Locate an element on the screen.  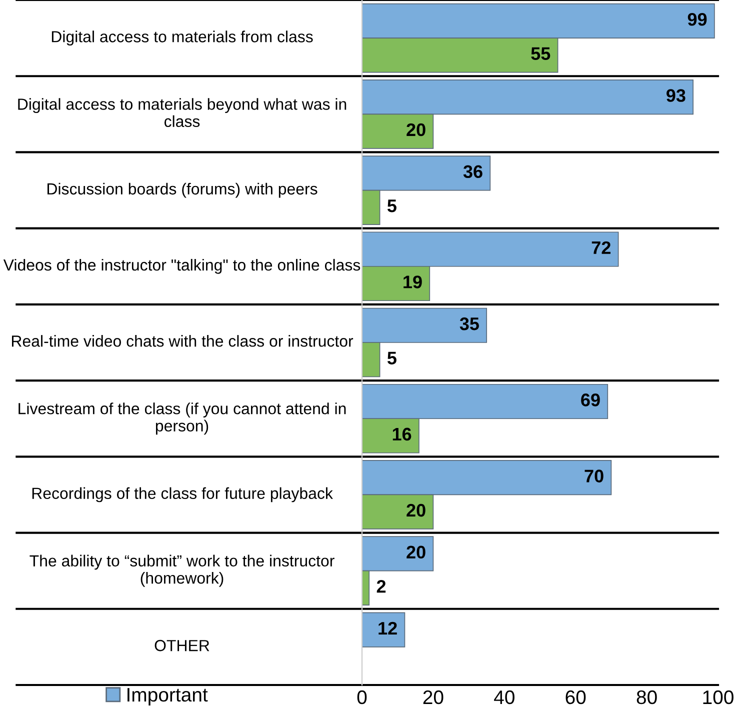
data-label: 19 is located at coordinates (413, 282).